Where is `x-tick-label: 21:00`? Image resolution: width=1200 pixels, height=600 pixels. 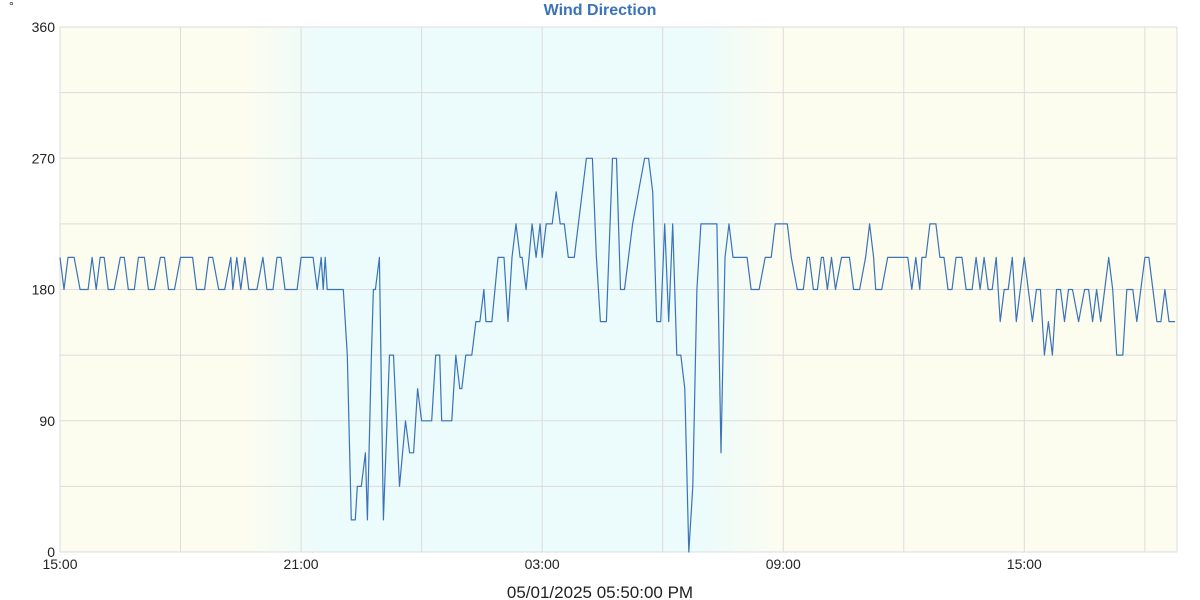 x-tick-label: 21:00 is located at coordinates (301, 564).